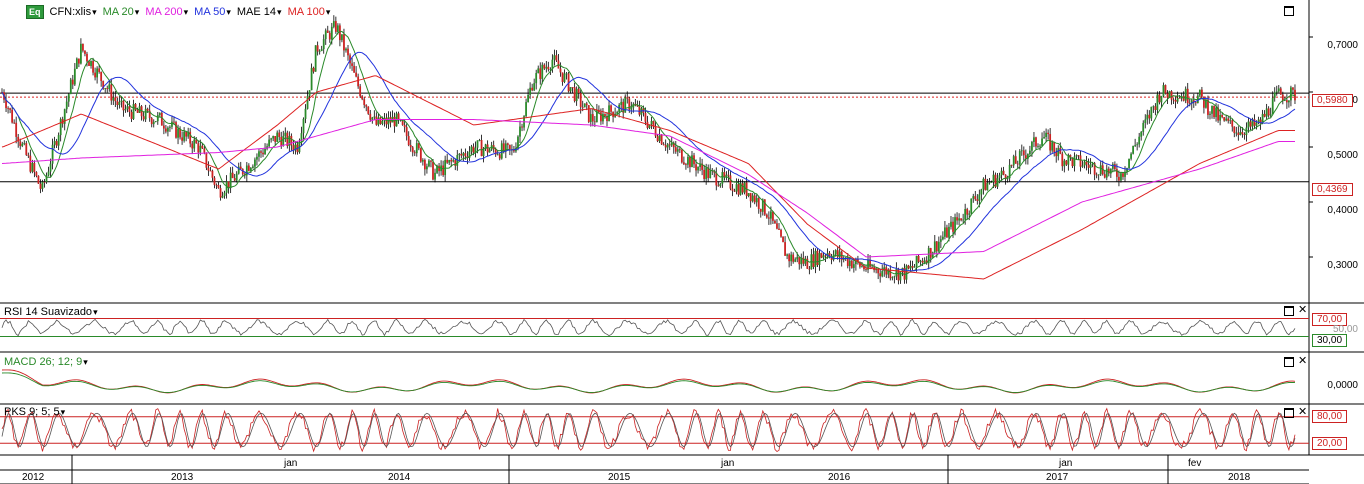 This screenshot has width=1364, height=484. I want to click on macd-close-icon: ✕, so click(1303, 361).